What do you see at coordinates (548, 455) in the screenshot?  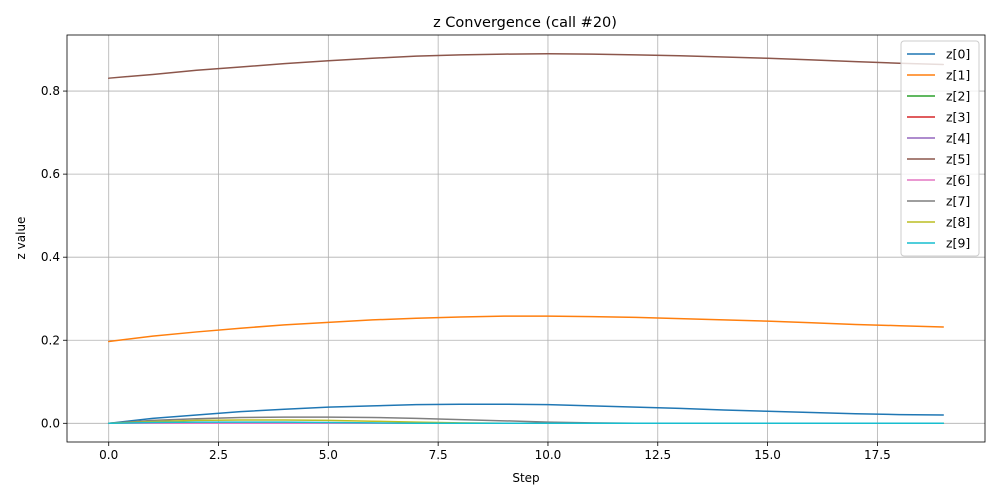 I see `x-tick-label: 10.0` at bounding box center [548, 455].